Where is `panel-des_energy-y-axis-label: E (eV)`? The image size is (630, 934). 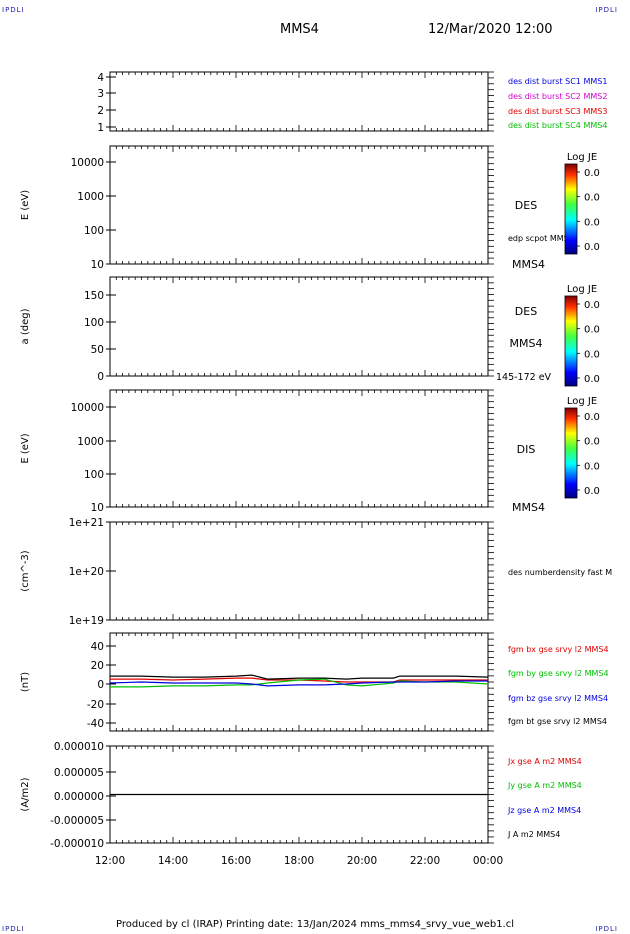
panel-des_energy-y-axis-label: E (eV) is located at coordinates (25, 205).